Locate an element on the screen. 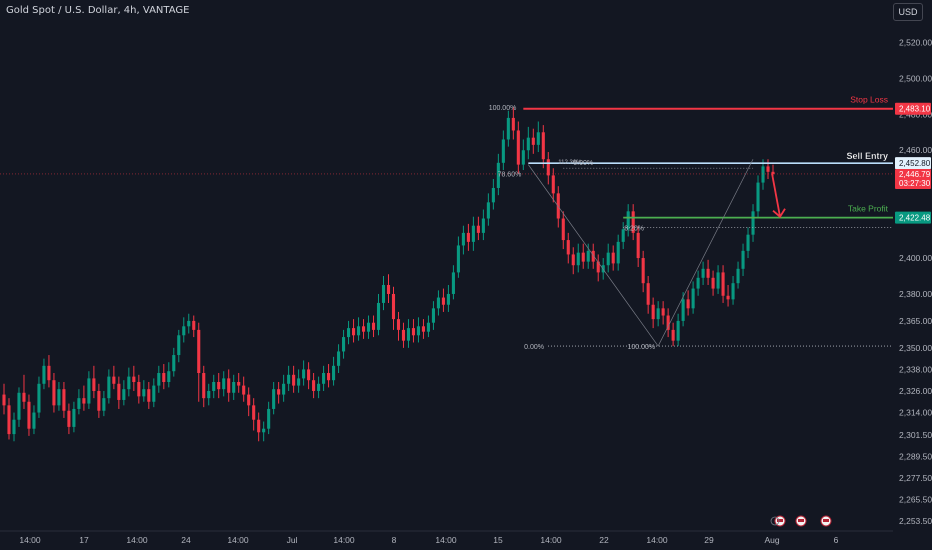  currency-button: USD is located at coordinates (908, 12).